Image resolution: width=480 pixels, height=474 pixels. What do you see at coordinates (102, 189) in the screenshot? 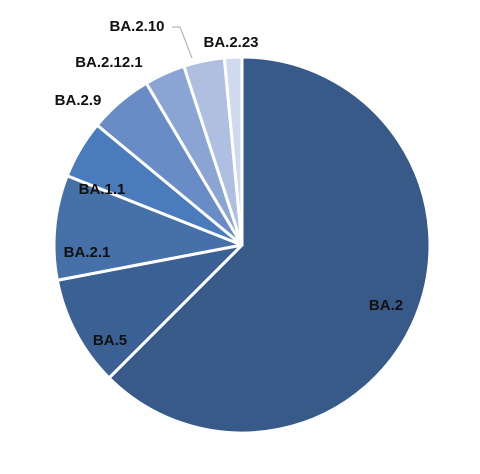
I see `pie-label-ba-1-1: BA.1.1` at bounding box center [102, 189].